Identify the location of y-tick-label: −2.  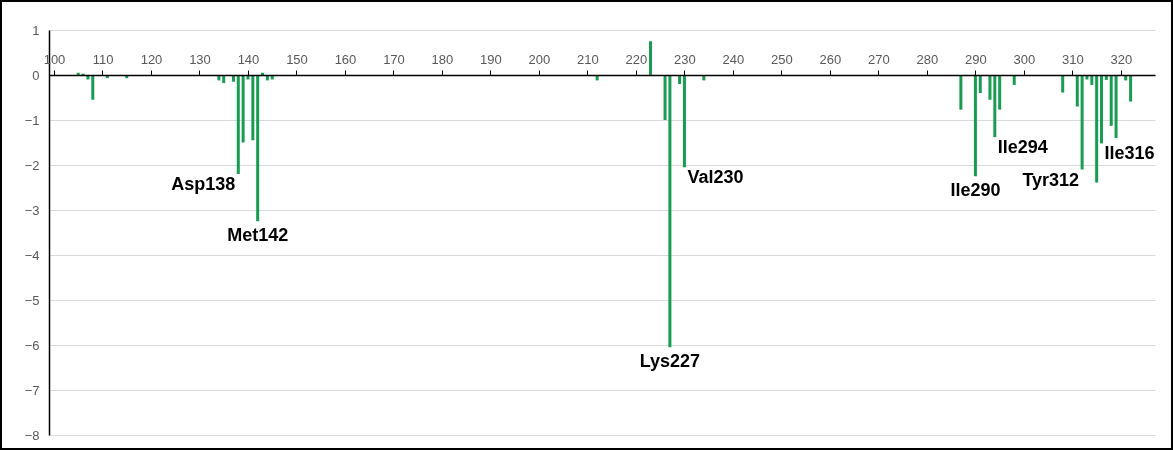
(32, 165).